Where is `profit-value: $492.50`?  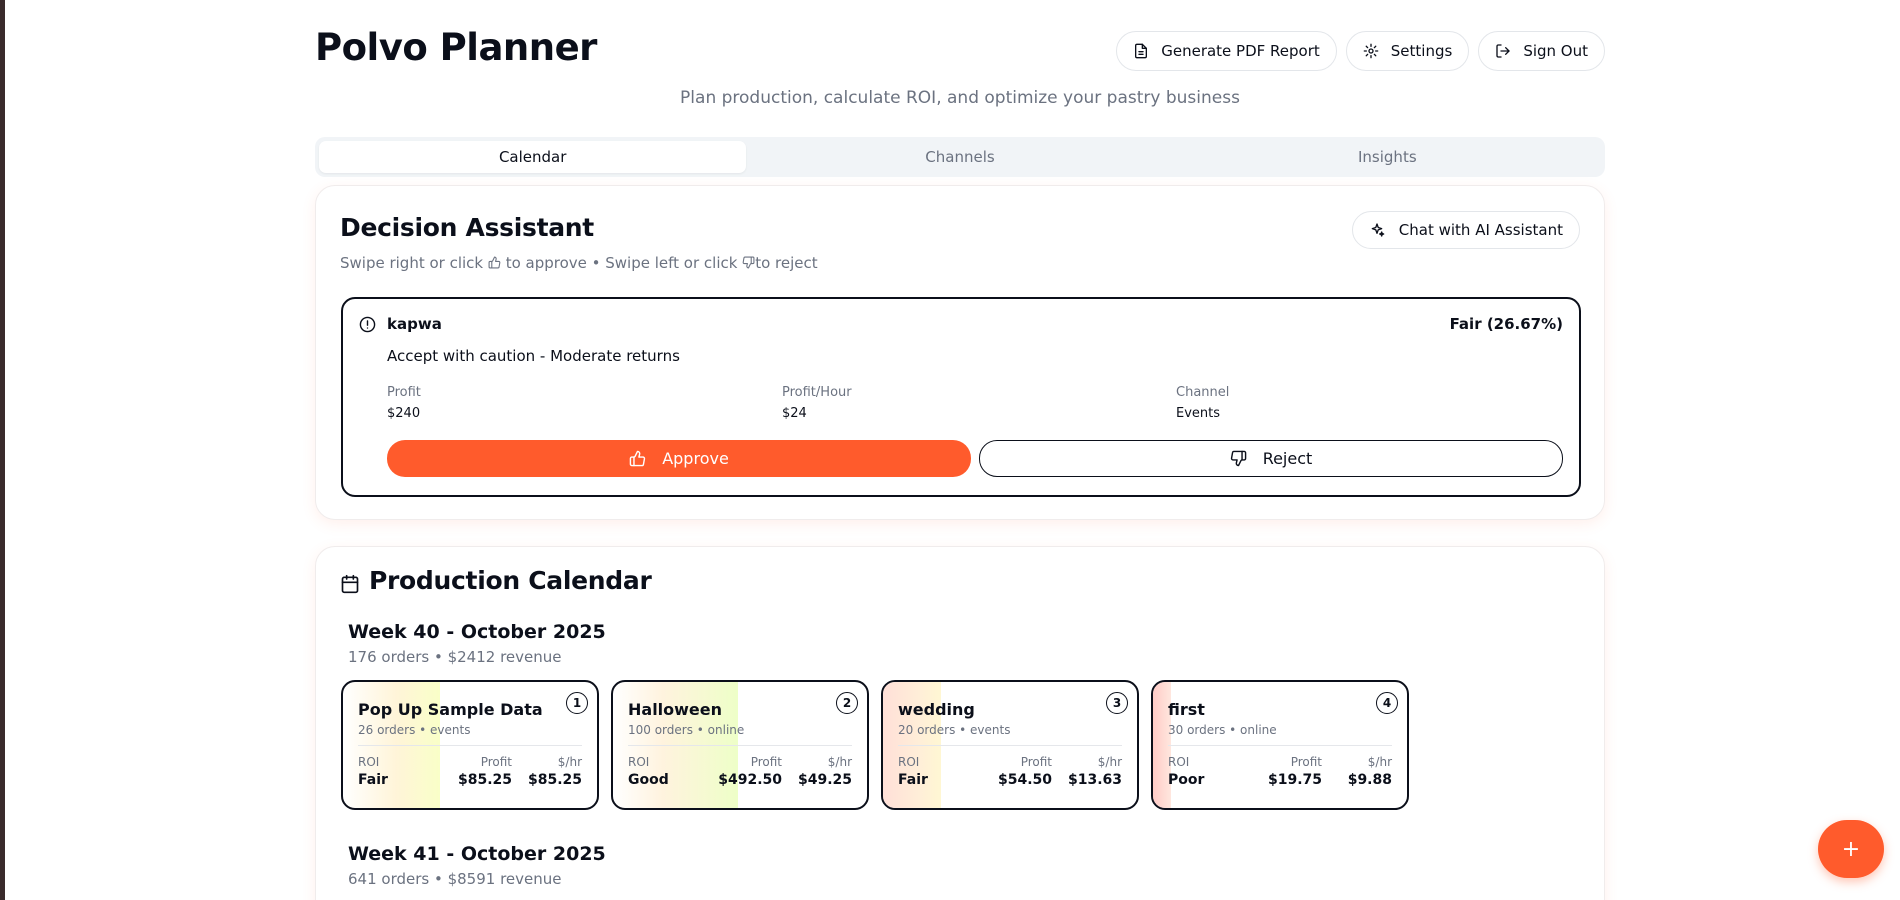 profit-value: $492.50 is located at coordinates (750, 780).